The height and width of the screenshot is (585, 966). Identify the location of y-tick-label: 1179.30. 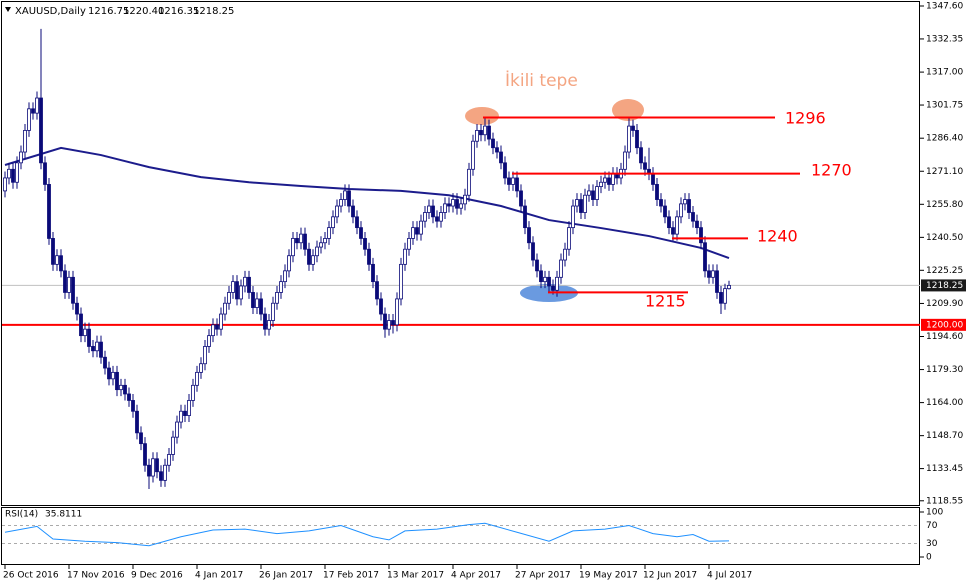
(944, 370).